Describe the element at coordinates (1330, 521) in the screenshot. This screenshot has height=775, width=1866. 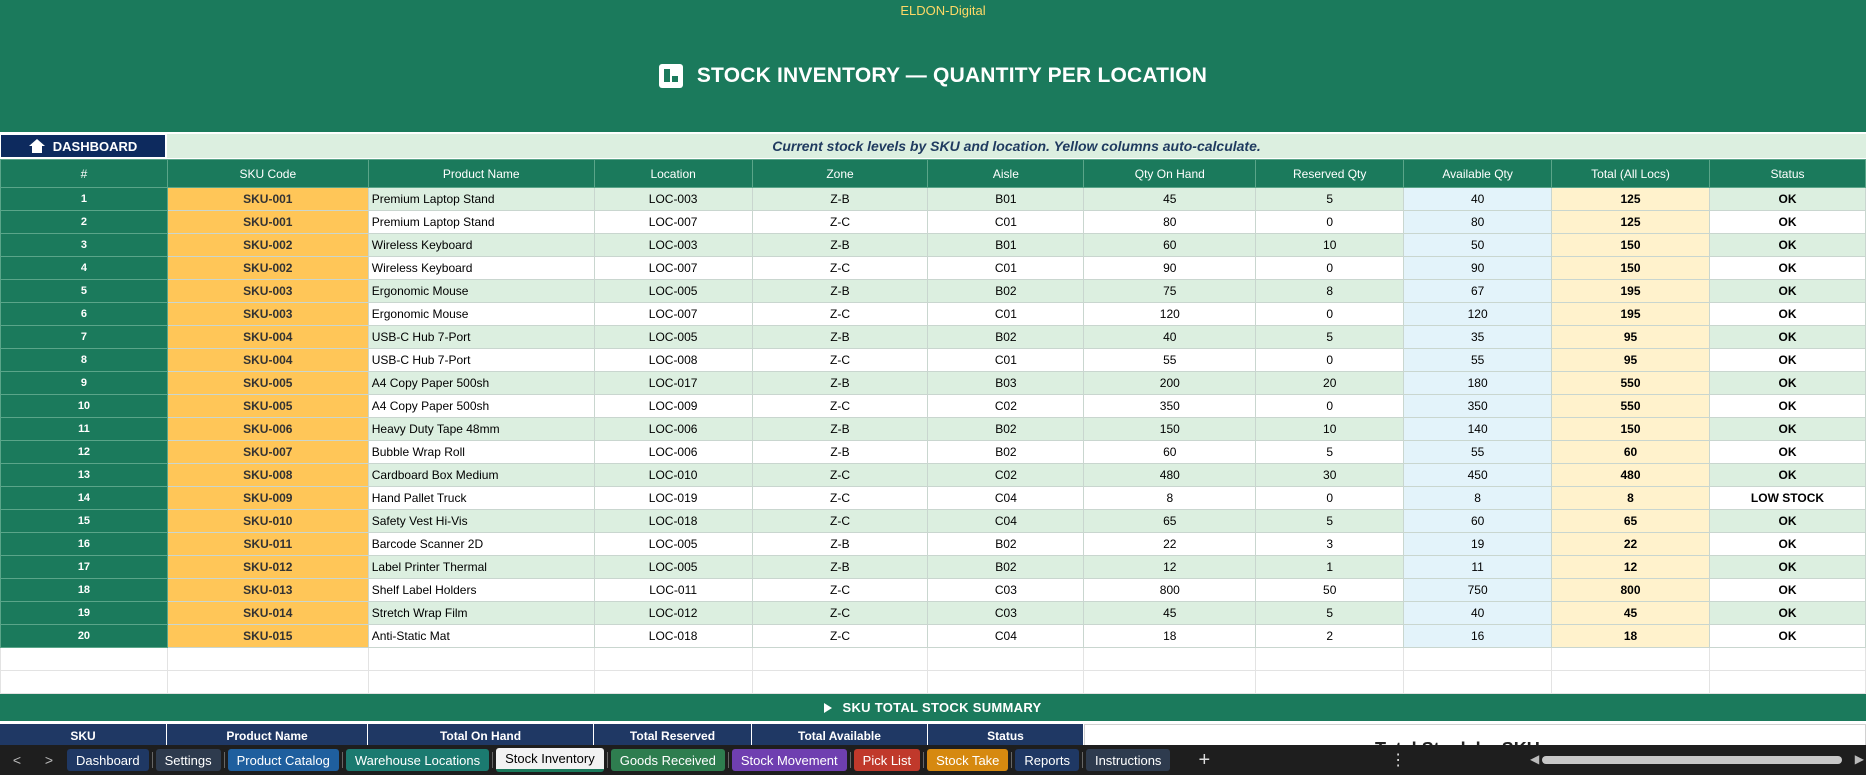
I see `reserved-qty-cell: 5` at that location.